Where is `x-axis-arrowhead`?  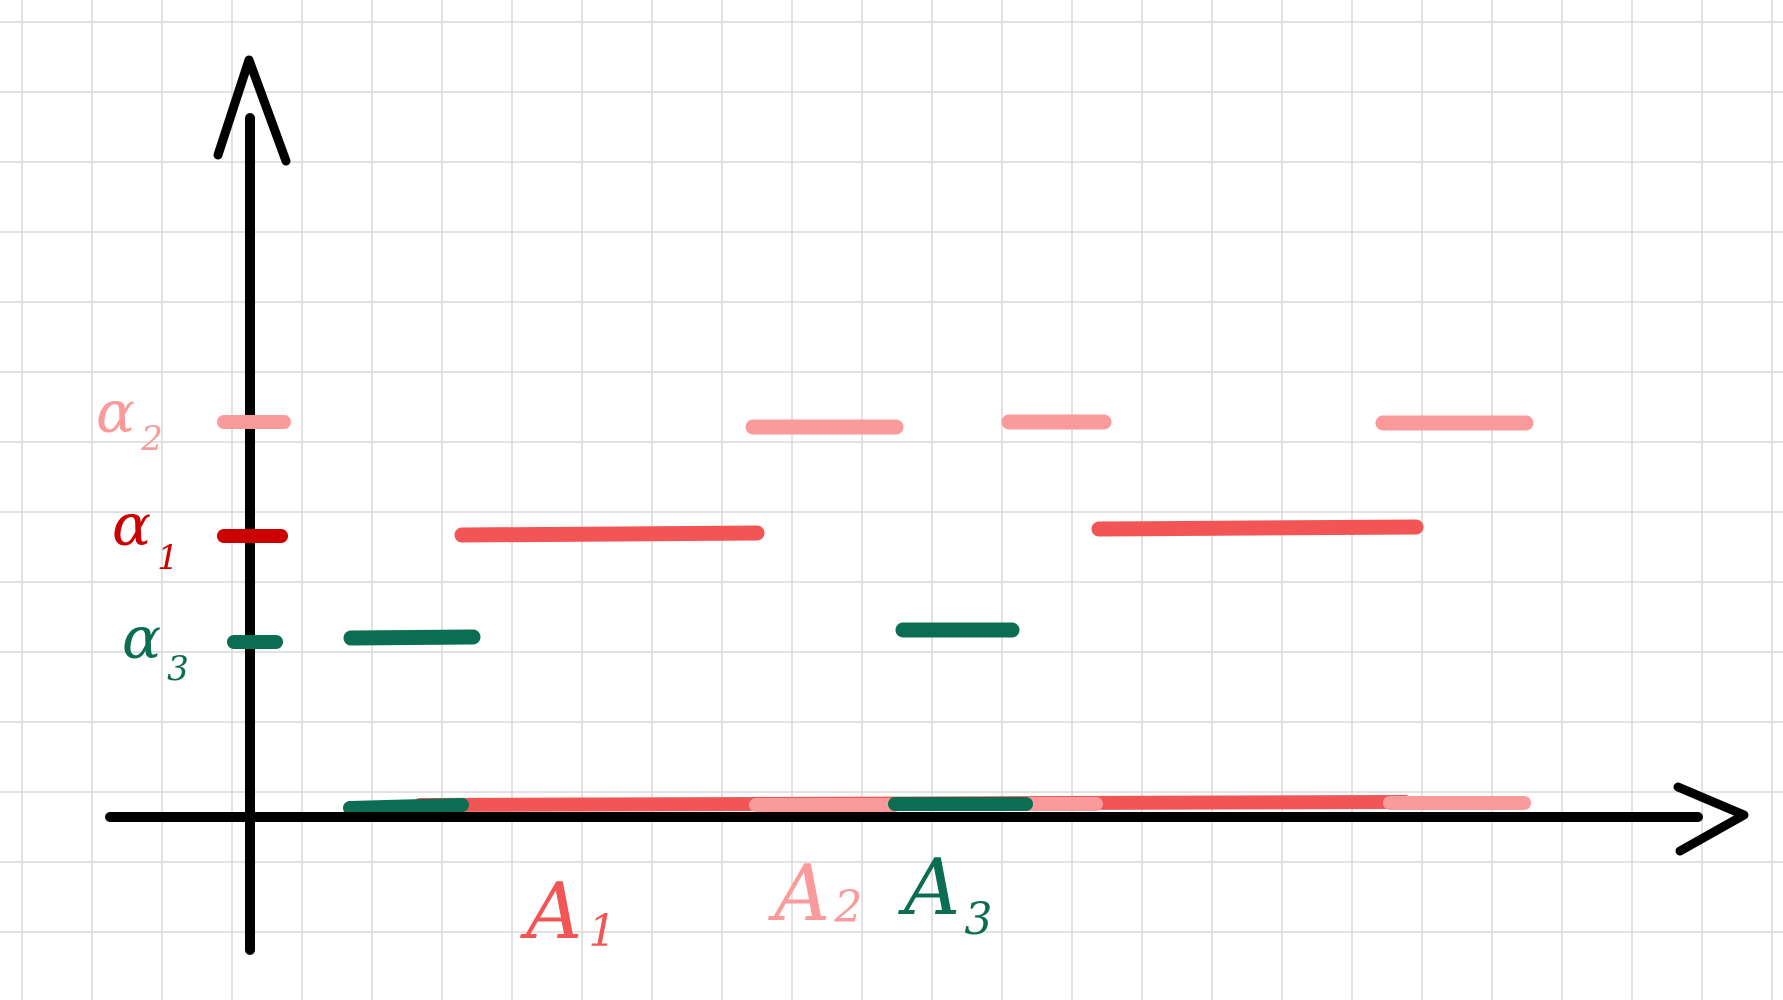 x-axis-arrowhead is located at coordinates (1711, 819).